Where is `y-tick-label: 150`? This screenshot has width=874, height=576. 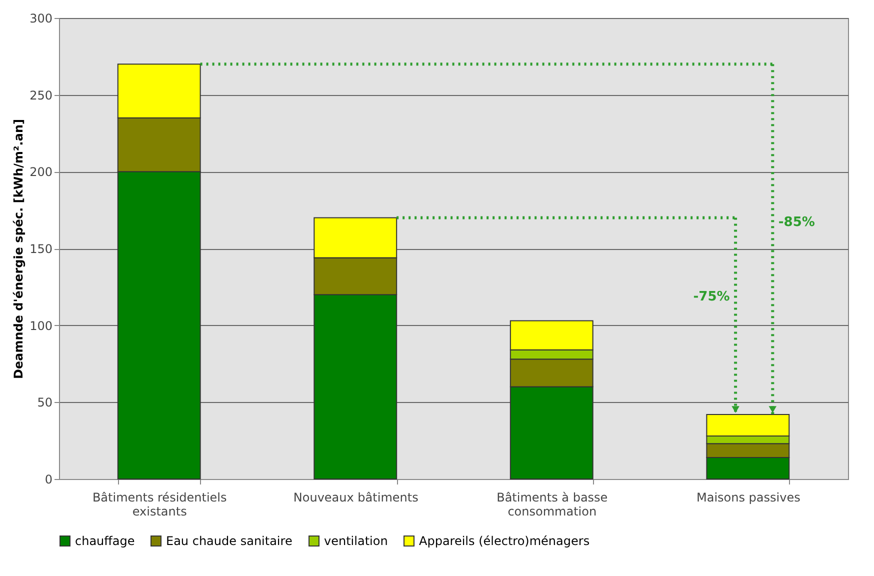 y-tick-label: 150 is located at coordinates (41, 249).